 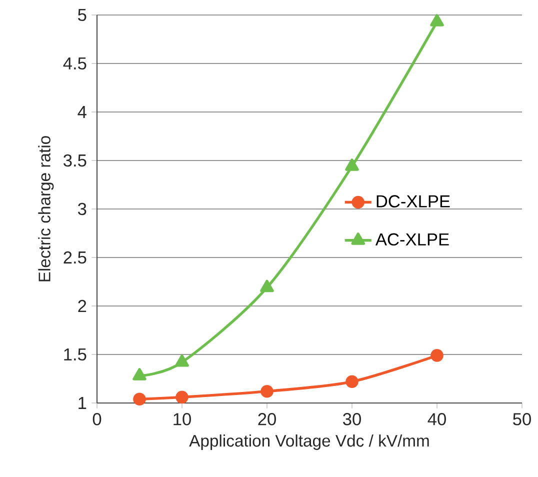 I want to click on x-axis-title: Application Voltage Vdc / kV/mm, so click(x=309, y=442).